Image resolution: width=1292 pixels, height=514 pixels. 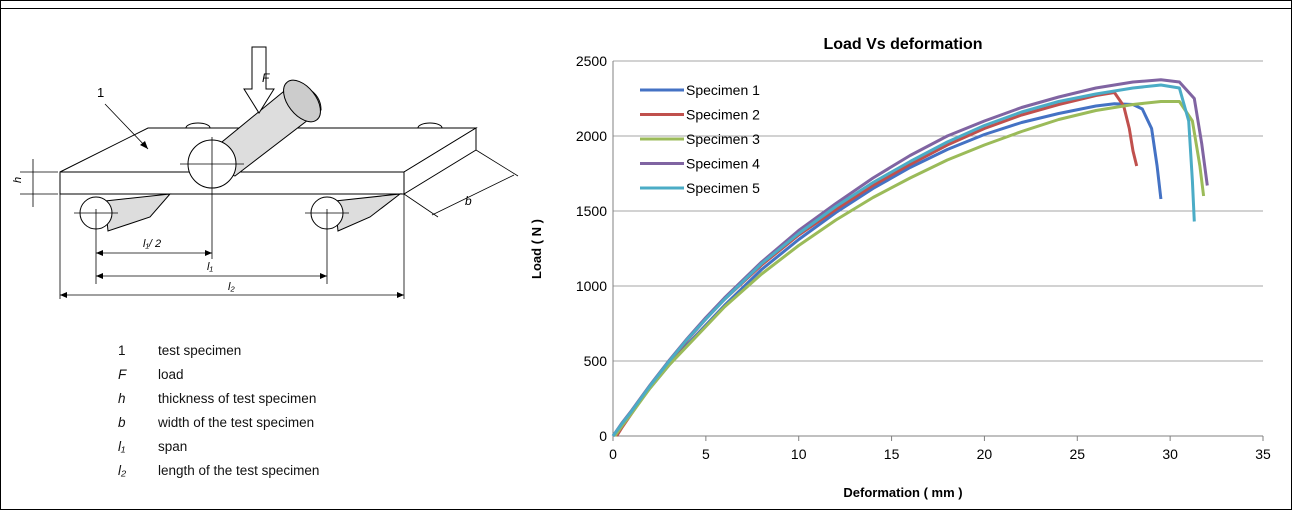 What do you see at coordinates (985, 454) in the screenshot?
I see `x-tick-label: 20` at bounding box center [985, 454].